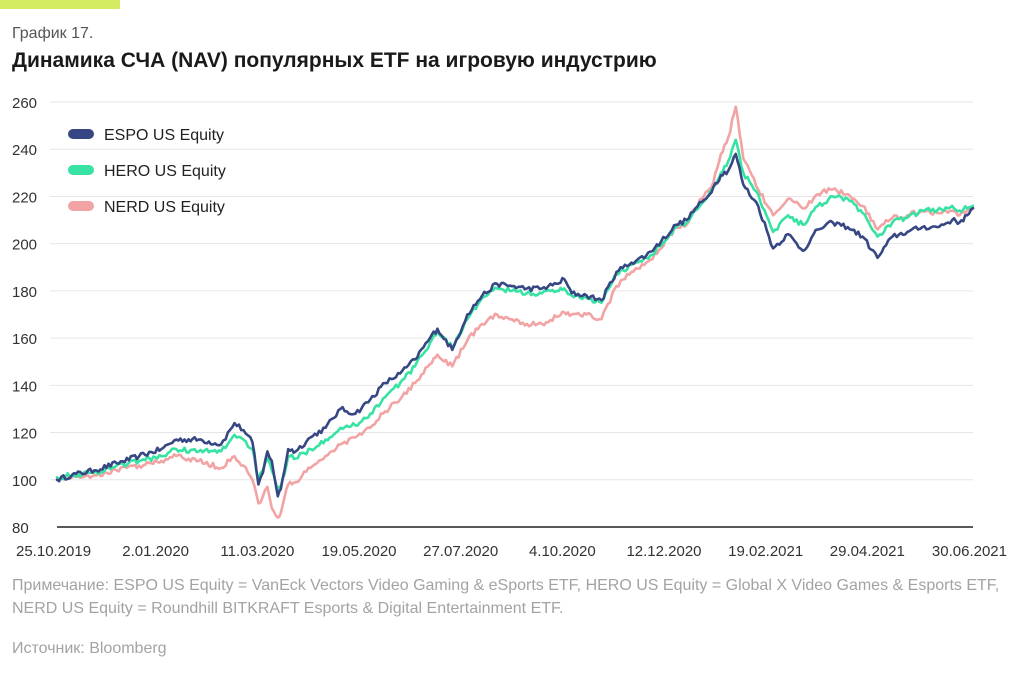 This screenshot has height=680, width=1024. What do you see at coordinates (24, 316) in the screenshot?
I see `y-axis-ticks: 80 100 120 140 160 180 200 220 240 260` at bounding box center [24, 316].